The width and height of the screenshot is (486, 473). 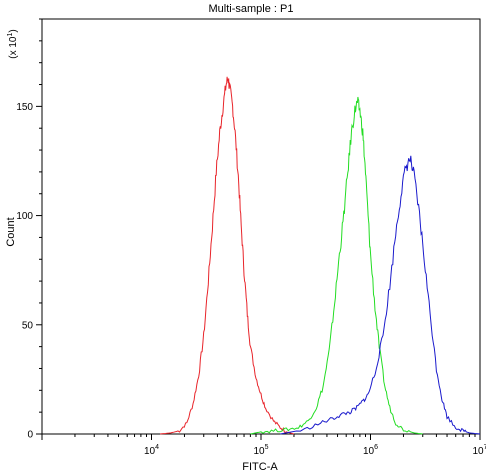 I want to click on x-tick-label: 10⁵, so click(x=260, y=450).